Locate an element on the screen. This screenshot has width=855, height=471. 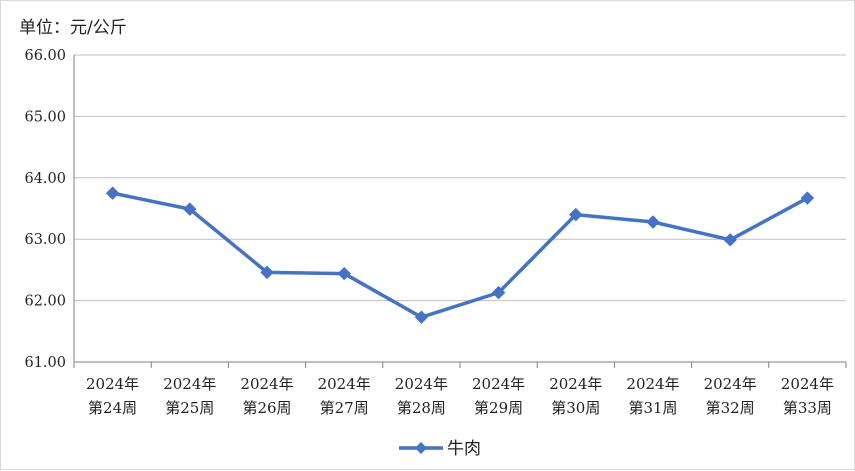
x-tick-label: 第26周 is located at coordinates (266, 408).